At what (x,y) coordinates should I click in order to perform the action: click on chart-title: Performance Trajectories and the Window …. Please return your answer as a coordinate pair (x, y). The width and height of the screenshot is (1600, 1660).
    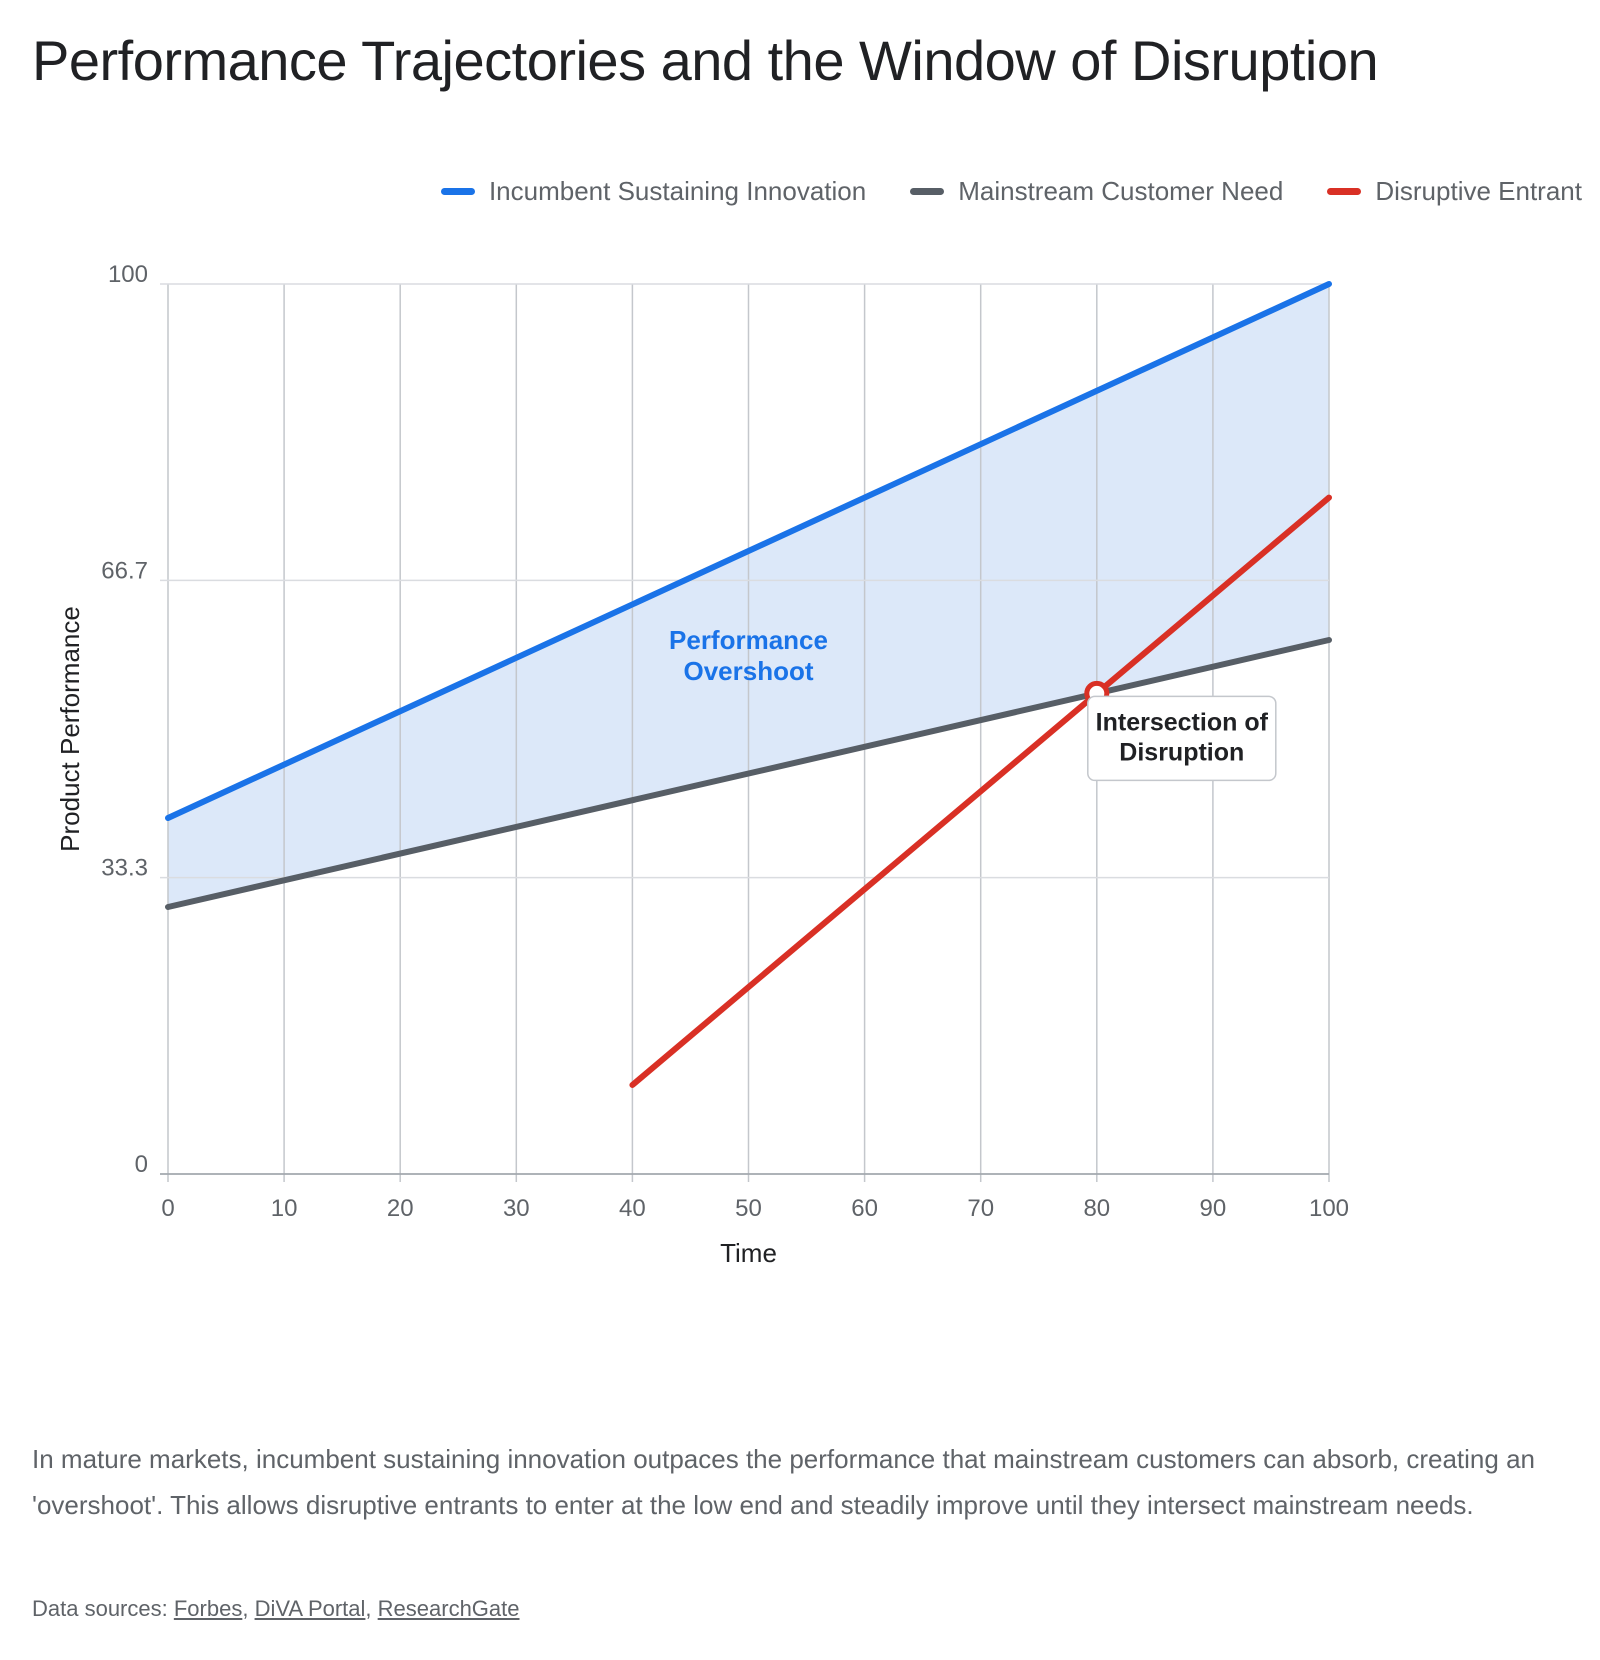
    Looking at the image, I should click on (705, 60).